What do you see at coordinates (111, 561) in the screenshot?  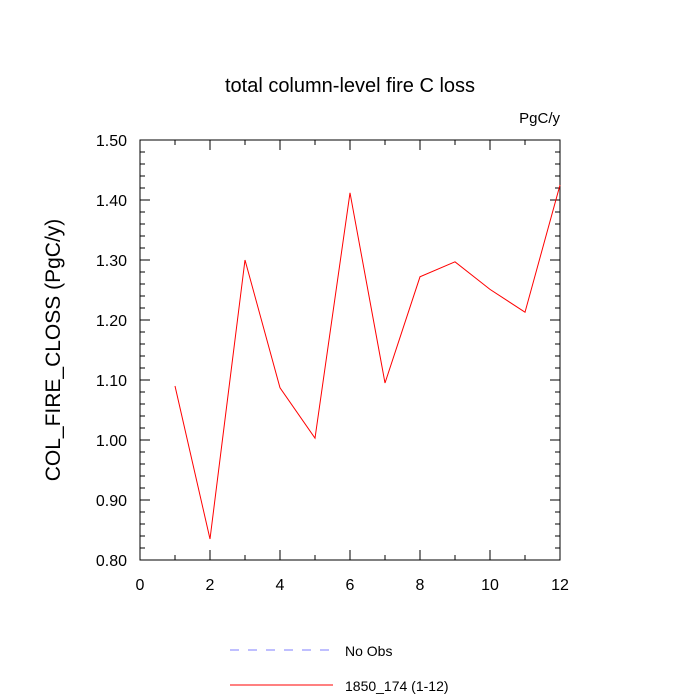 I see `y-tick-label: 0.80` at bounding box center [111, 561].